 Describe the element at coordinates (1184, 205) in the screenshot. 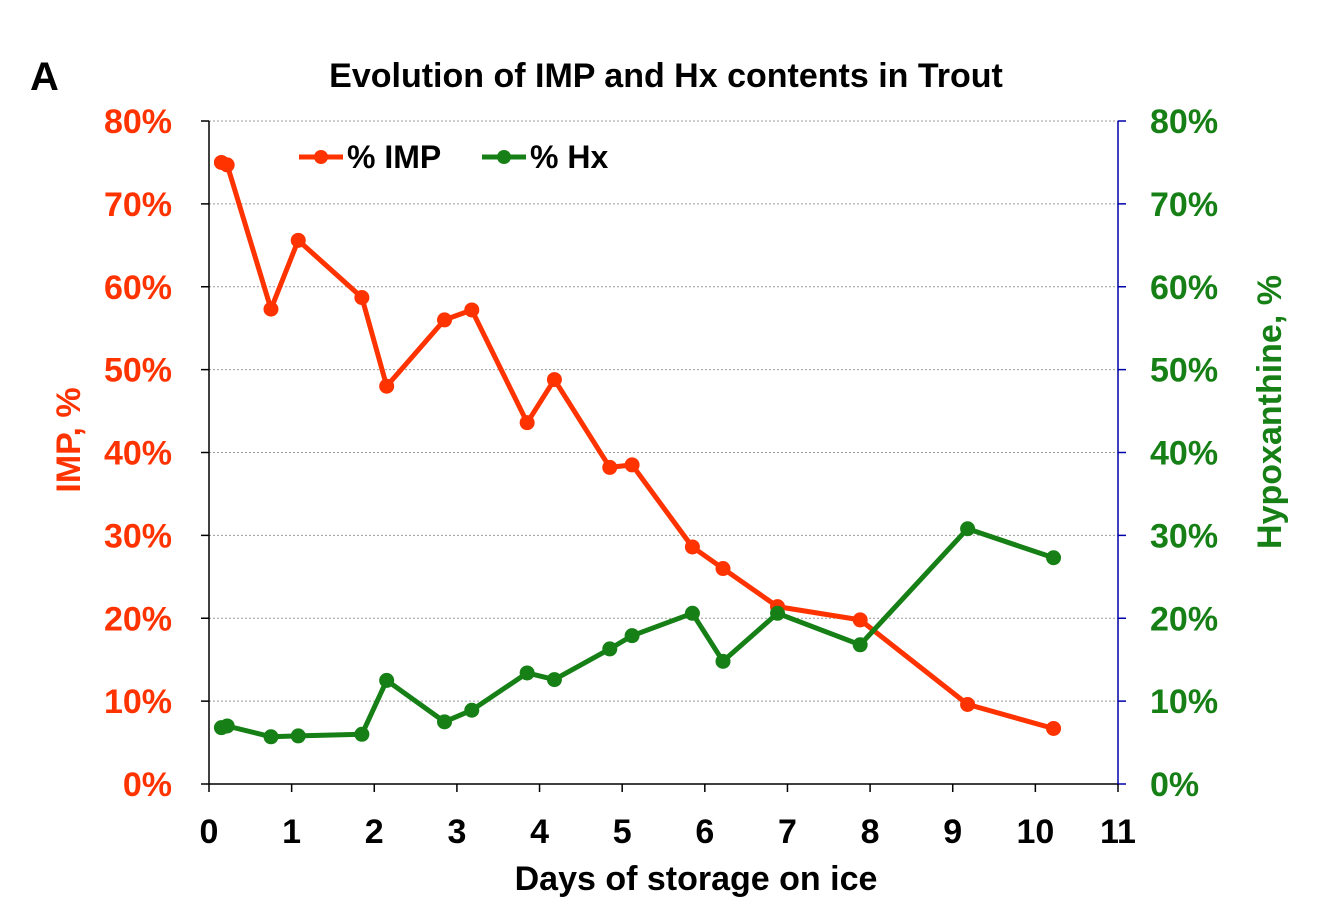

I see `right-tick-label: 70%` at that location.